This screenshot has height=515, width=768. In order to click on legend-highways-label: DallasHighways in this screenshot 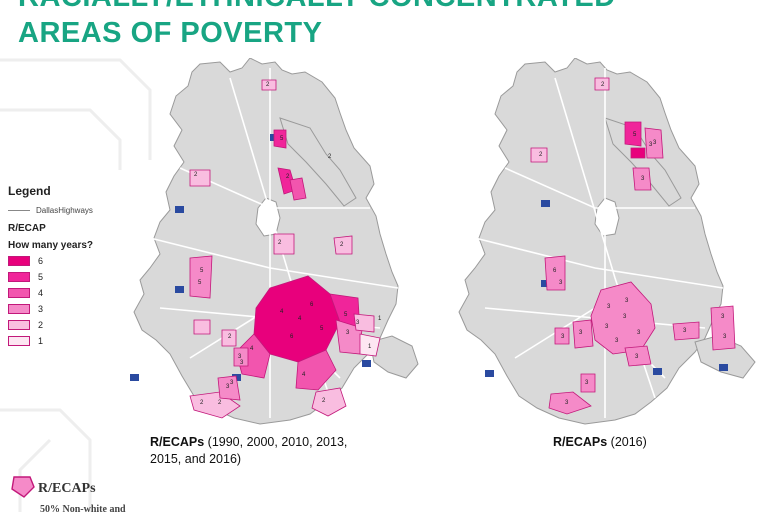, I will do `click(64, 210)`.